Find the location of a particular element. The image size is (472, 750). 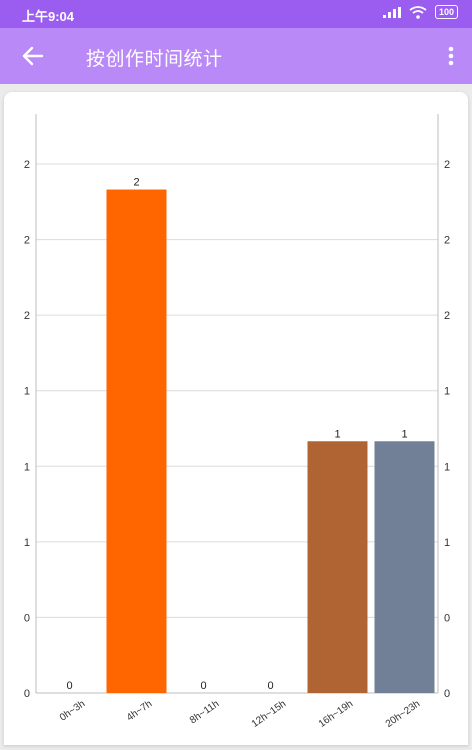

signal-icon is located at coordinates (391, 12).